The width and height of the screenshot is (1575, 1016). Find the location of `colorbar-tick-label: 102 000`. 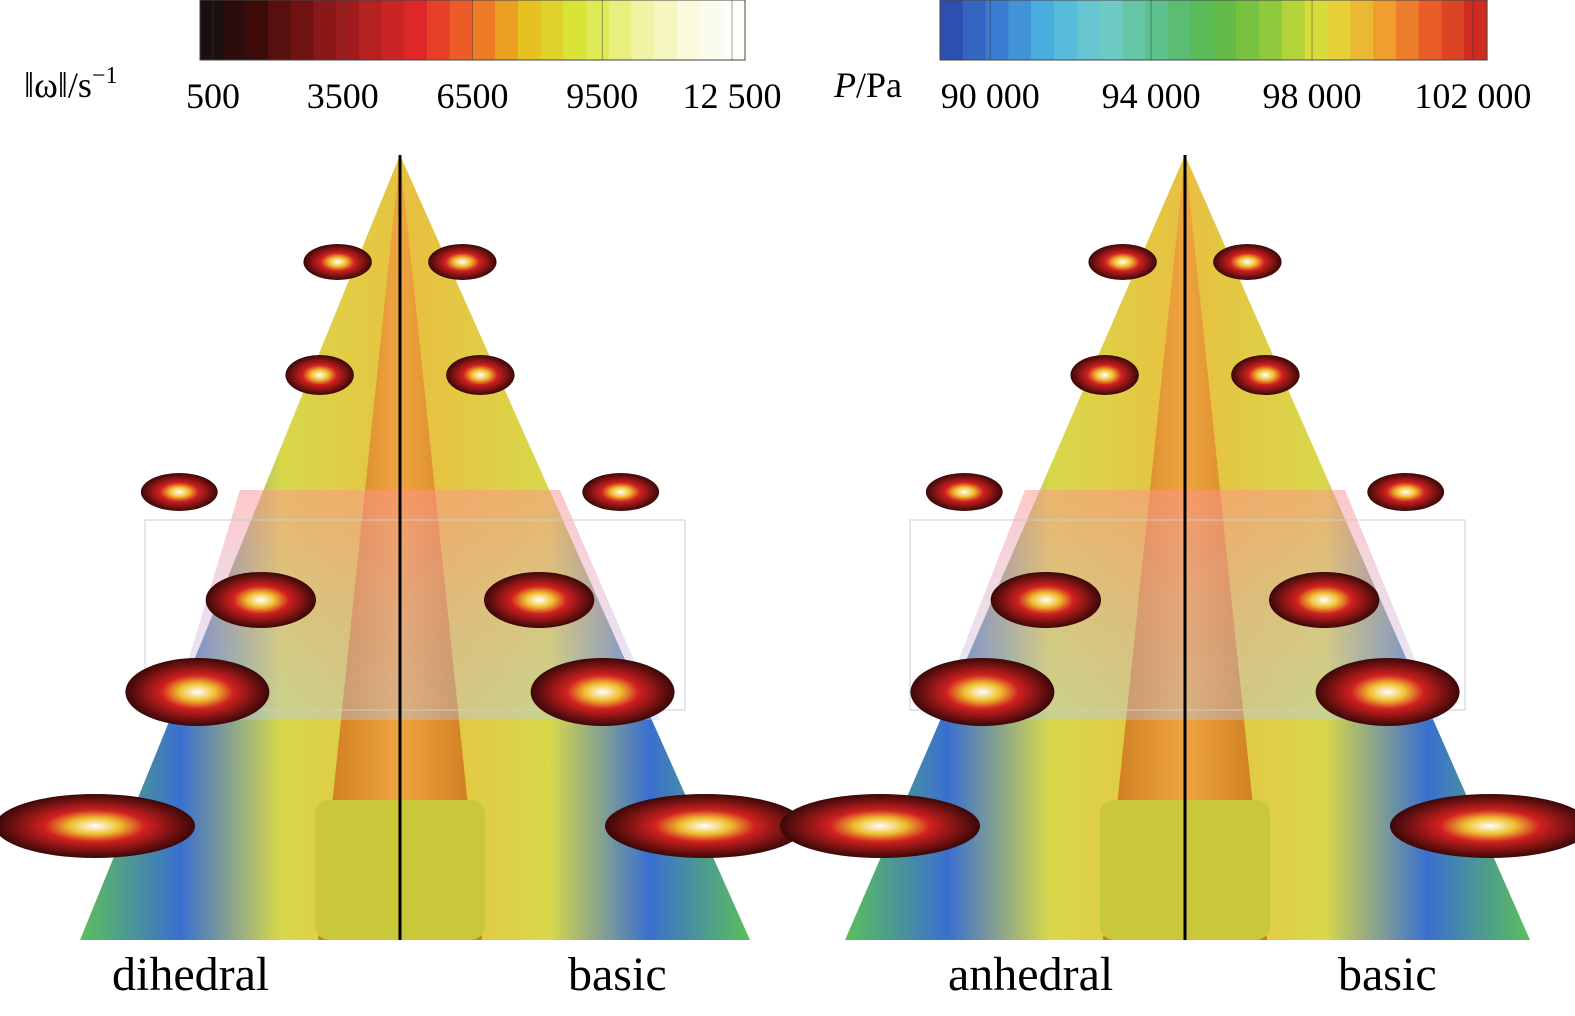

colorbar-tick-label: 102 000 is located at coordinates (1472, 96).